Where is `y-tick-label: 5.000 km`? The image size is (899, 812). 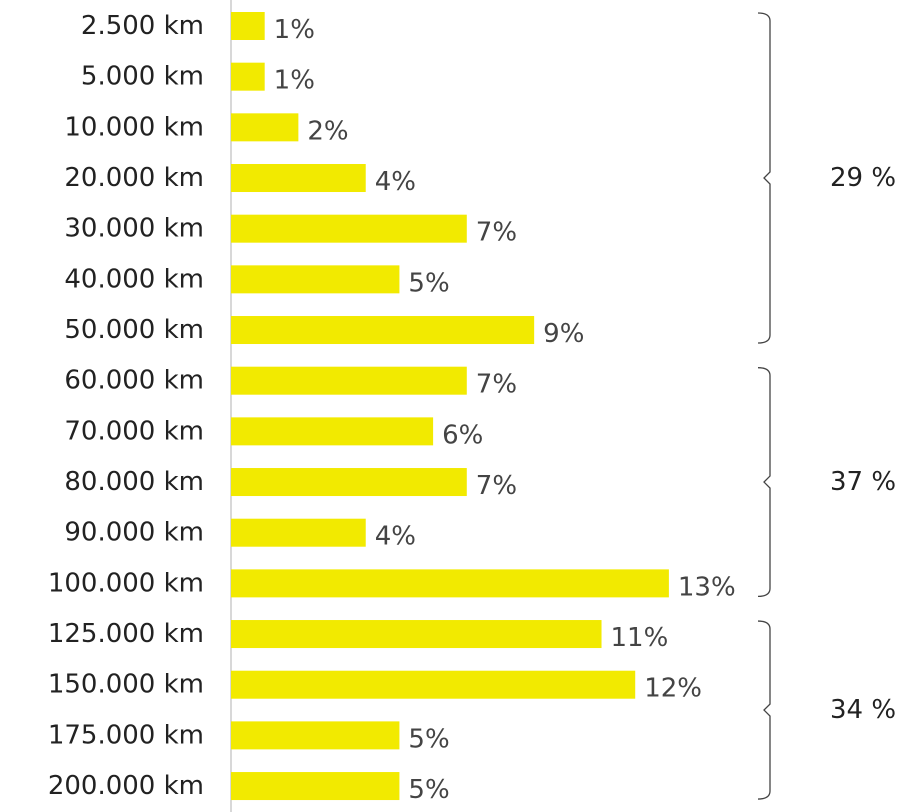 y-tick-label: 5.000 km is located at coordinates (142, 77).